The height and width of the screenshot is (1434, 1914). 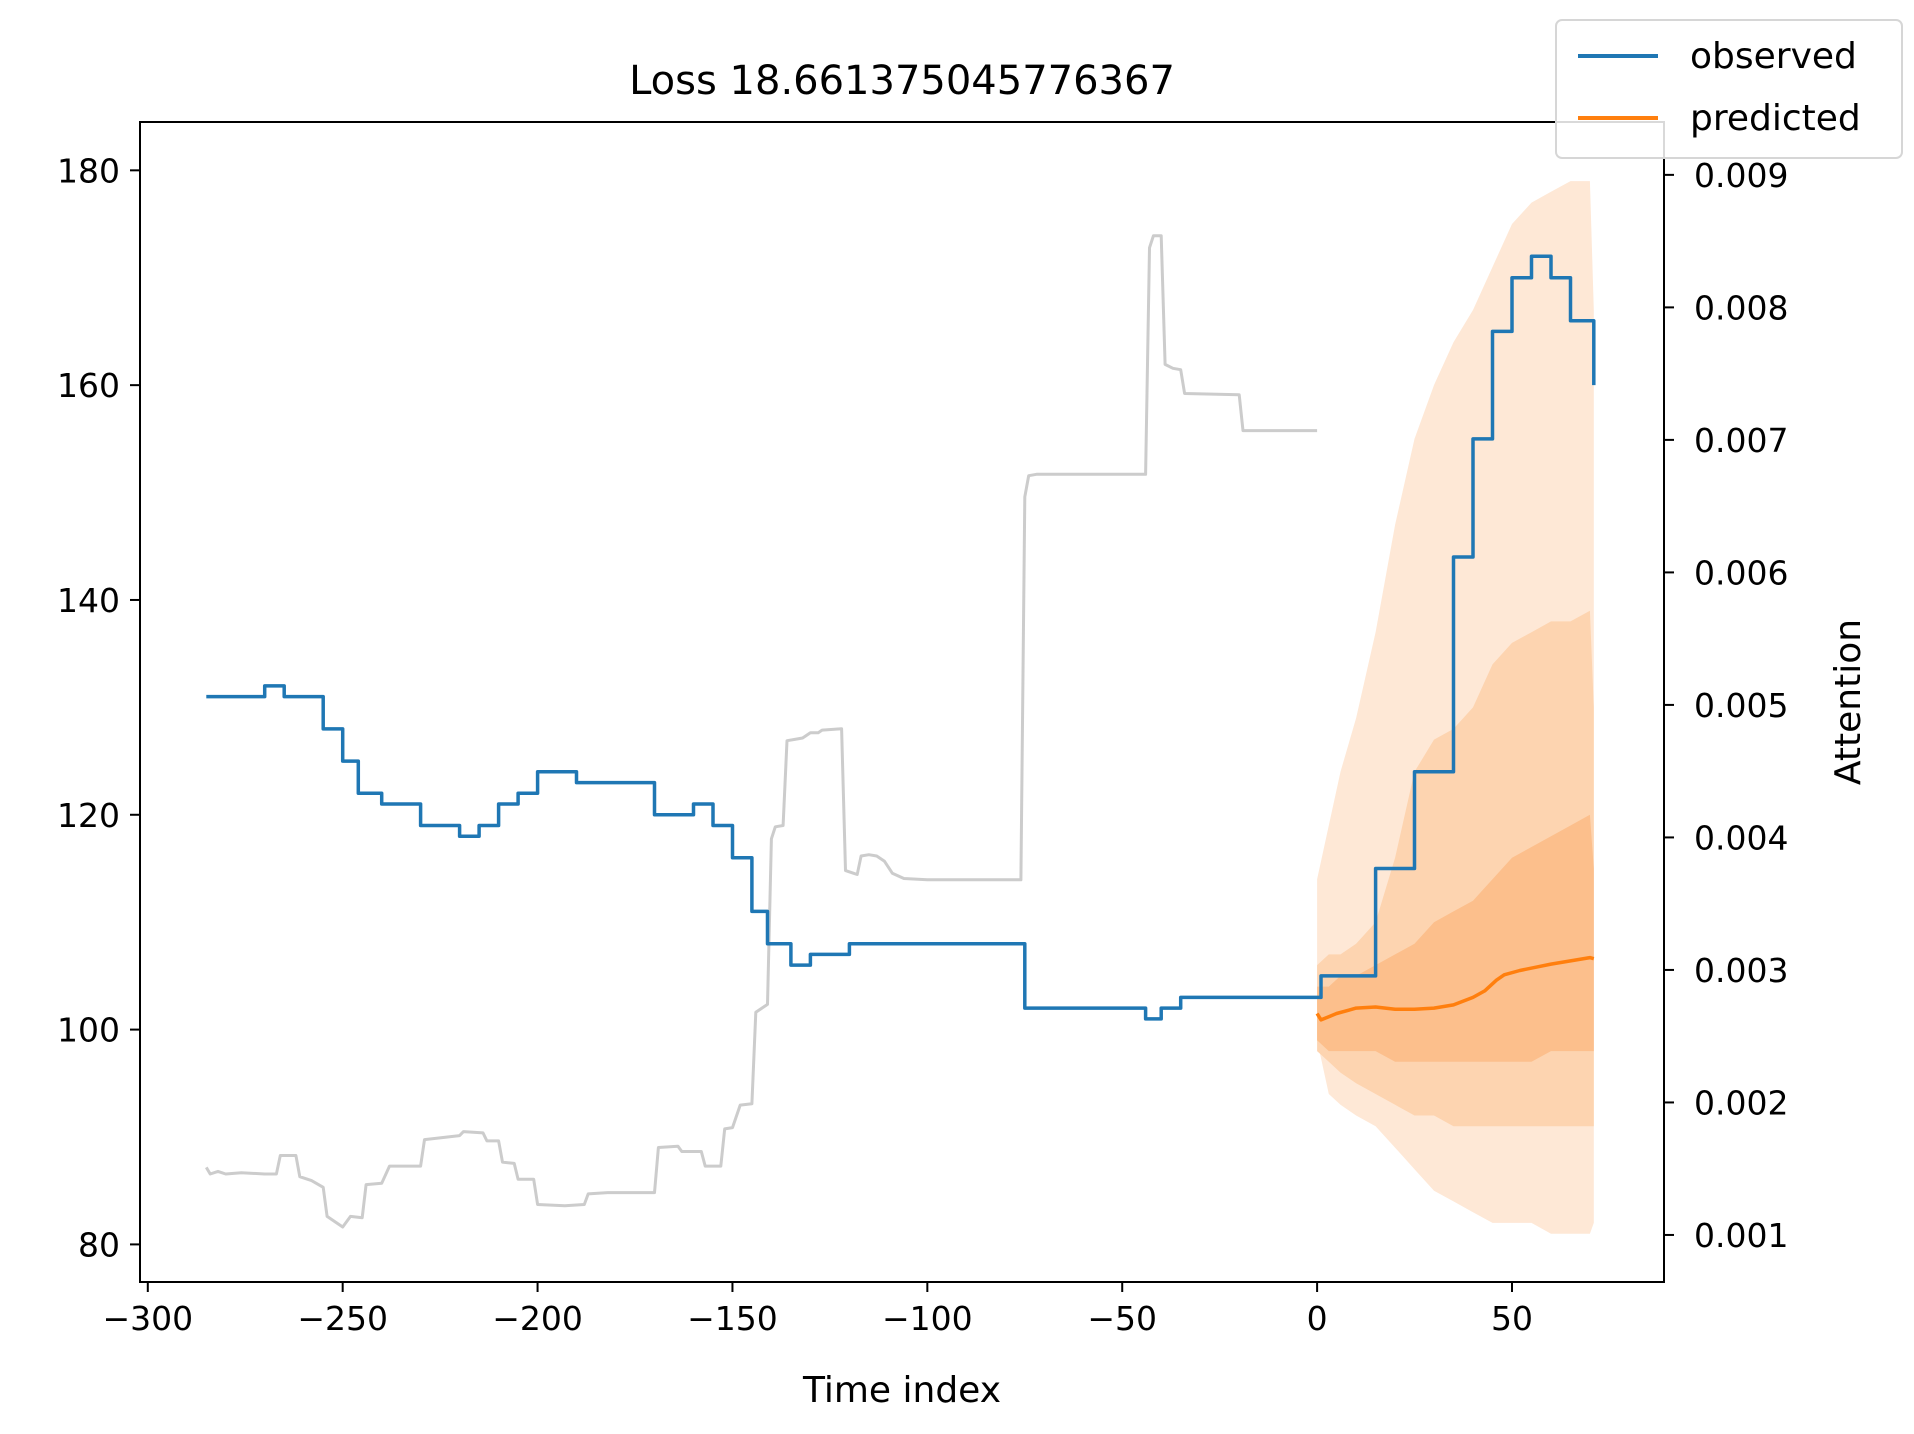 What do you see at coordinates (88, 1030) in the screenshot?
I see `y-tick-label: 100` at bounding box center [88, 1030].